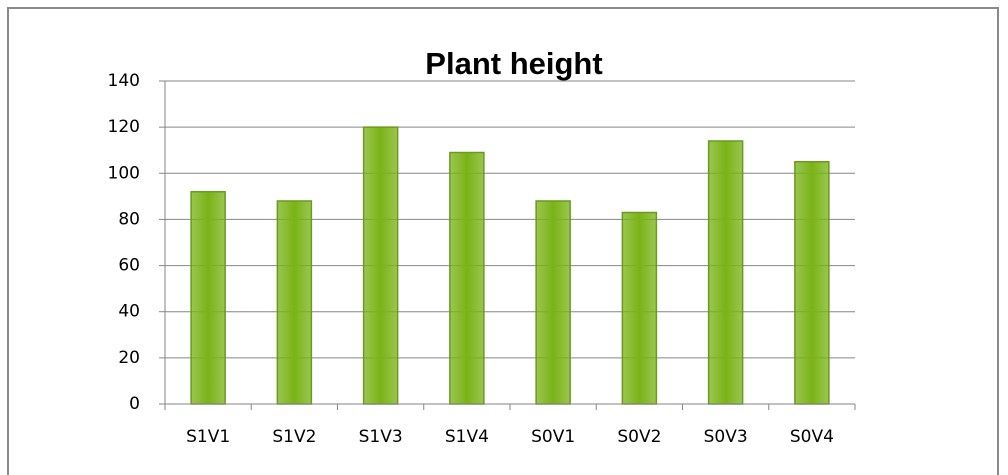 This screenshot has height=475, width=1008. I want to click on chart-title: Plant height, so click(513, 63).